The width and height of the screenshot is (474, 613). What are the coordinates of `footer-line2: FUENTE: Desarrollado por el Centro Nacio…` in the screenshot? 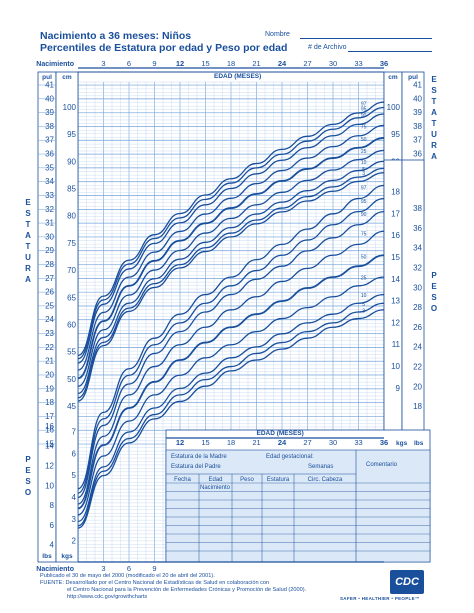 It's located at (155, 583).